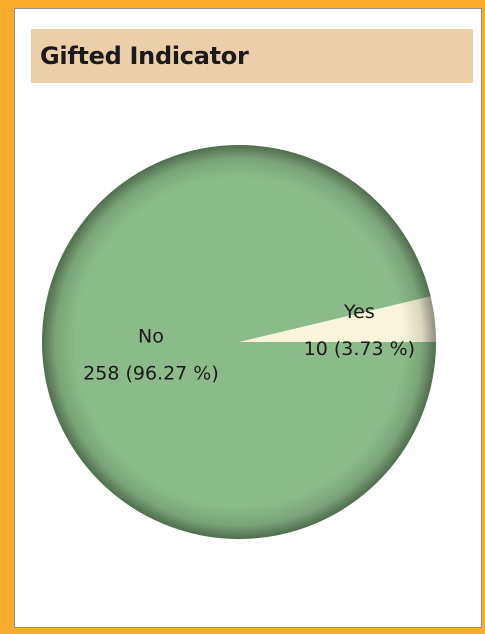 This screenshot has width=485, height=634. I want to click on slice-value-no: 258 (96.27 %), so click(151, 373).